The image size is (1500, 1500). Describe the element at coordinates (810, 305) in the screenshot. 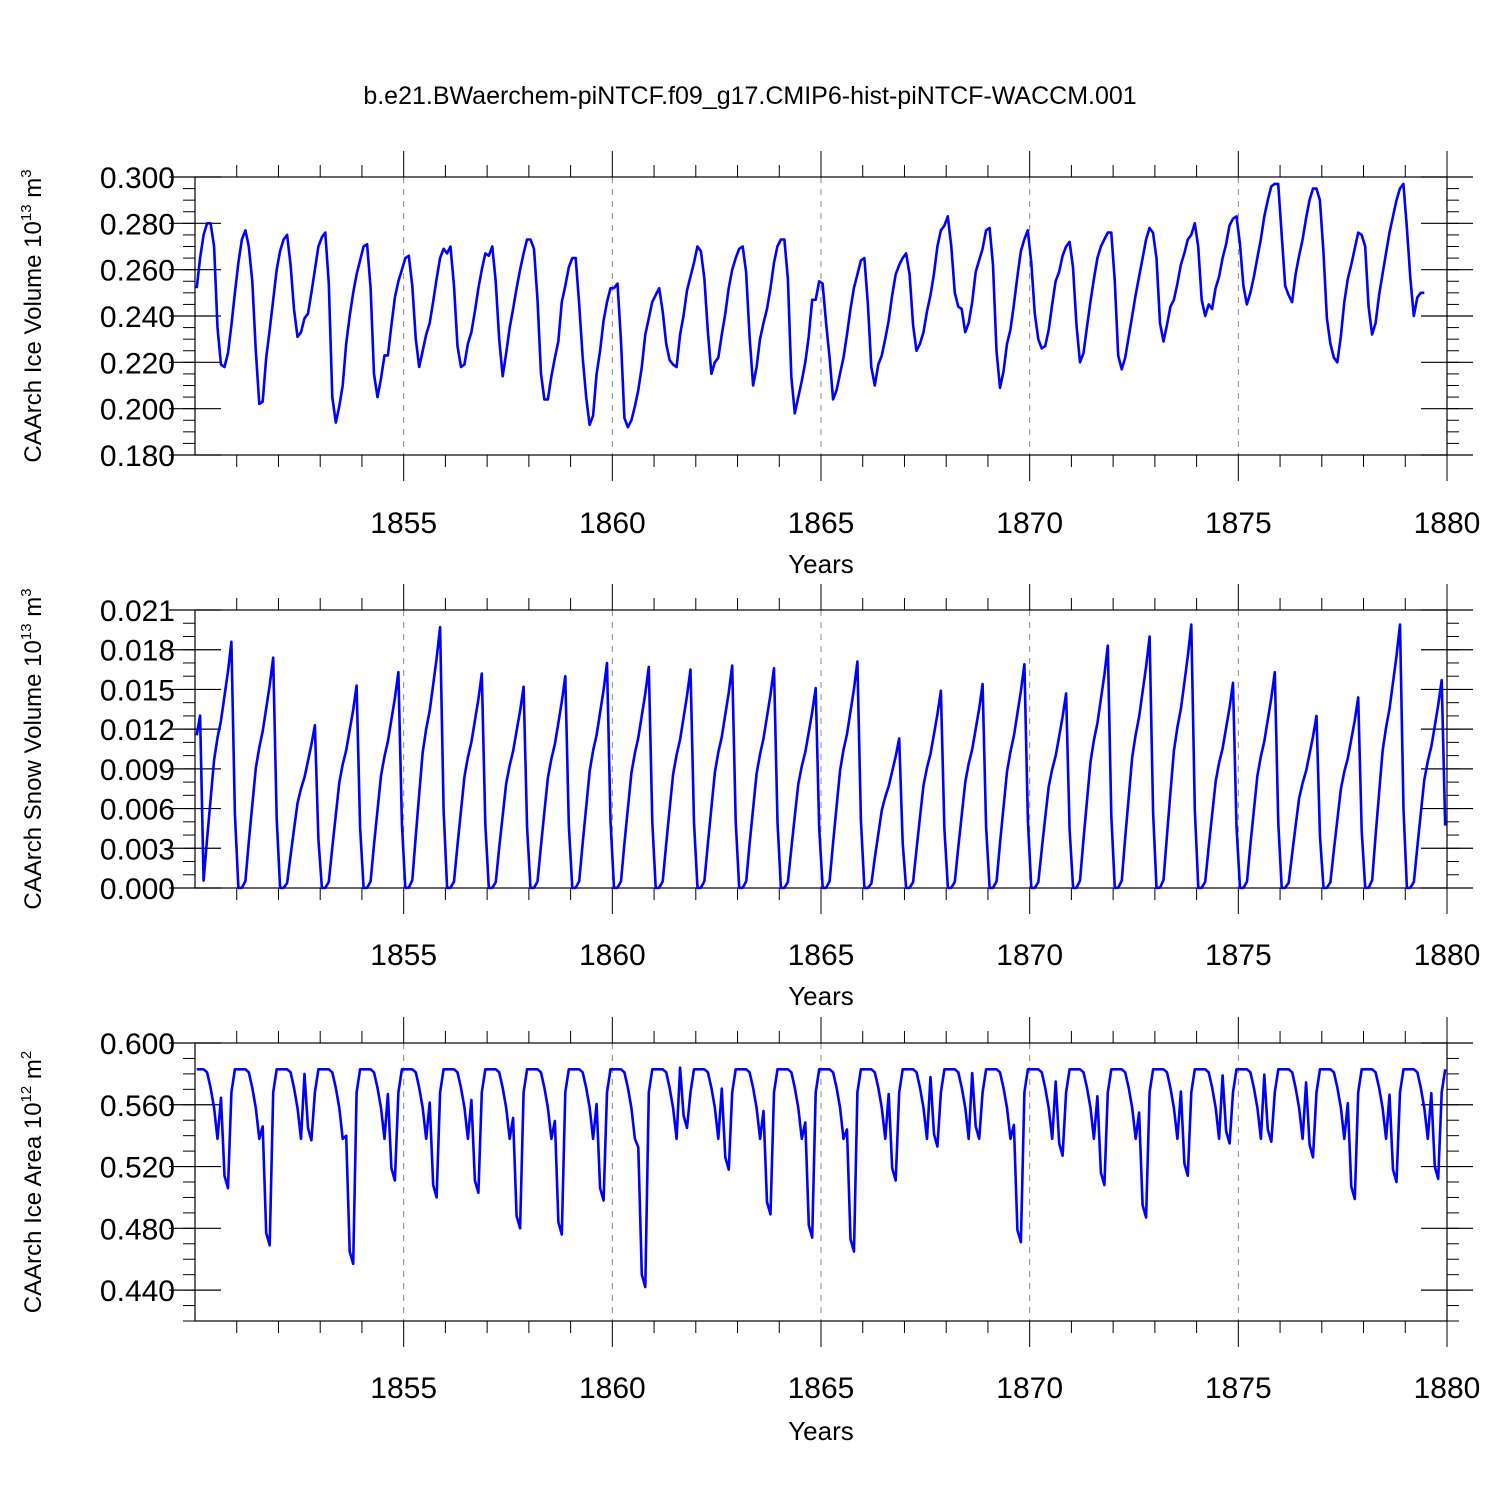

I see `series-line-caarch-ice-volume` at that location.